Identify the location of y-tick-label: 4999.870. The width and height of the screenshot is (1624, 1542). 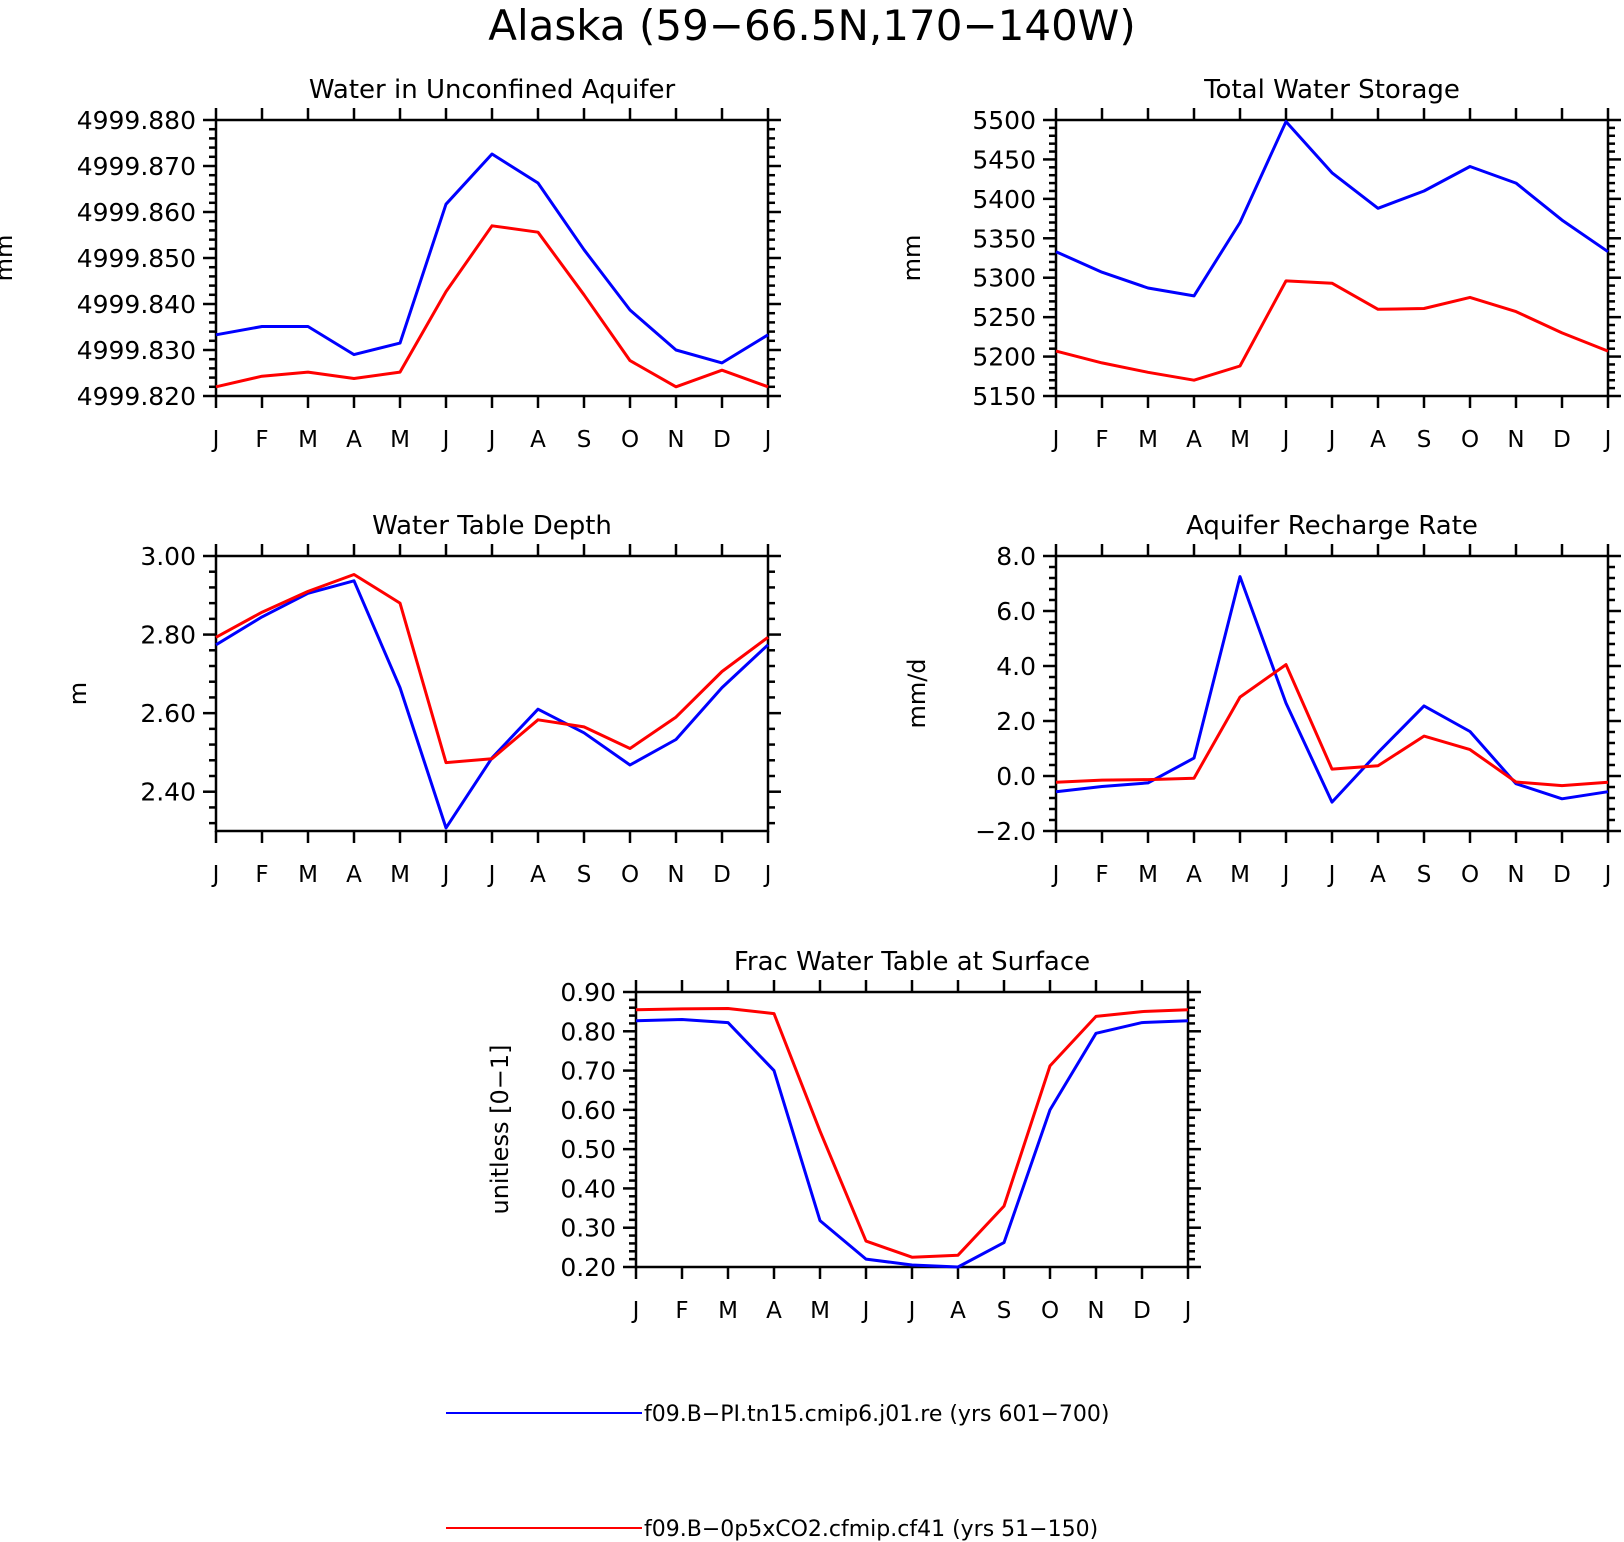
(136, 166).